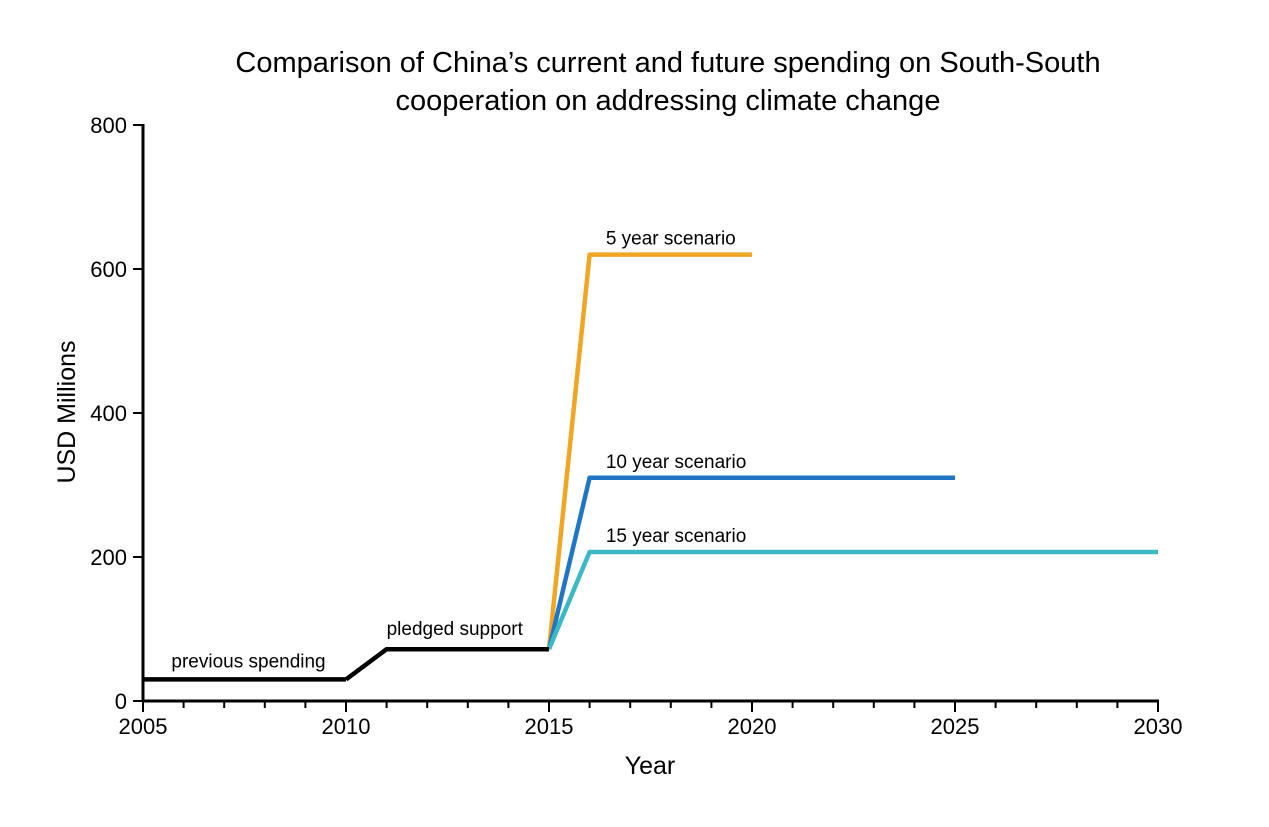  Describe the element at coordinates (121, 701) in the screenshot. I see `y-tick-label: 0` at that location.